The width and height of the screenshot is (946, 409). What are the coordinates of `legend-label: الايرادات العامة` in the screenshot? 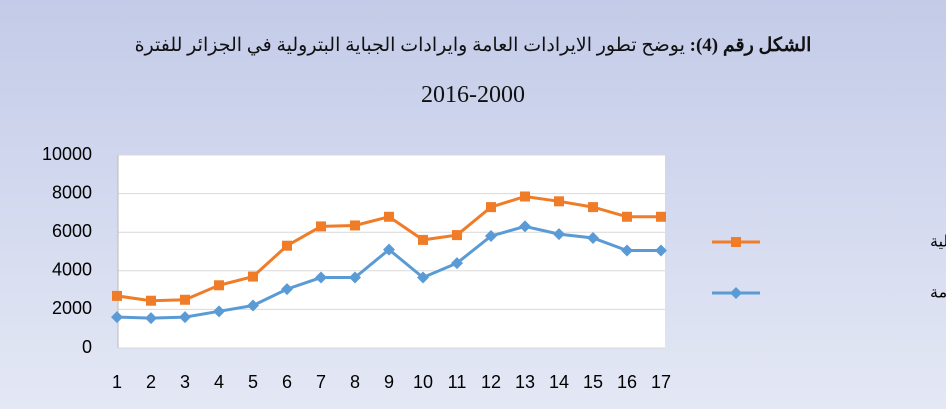 It's located at (938, 293).